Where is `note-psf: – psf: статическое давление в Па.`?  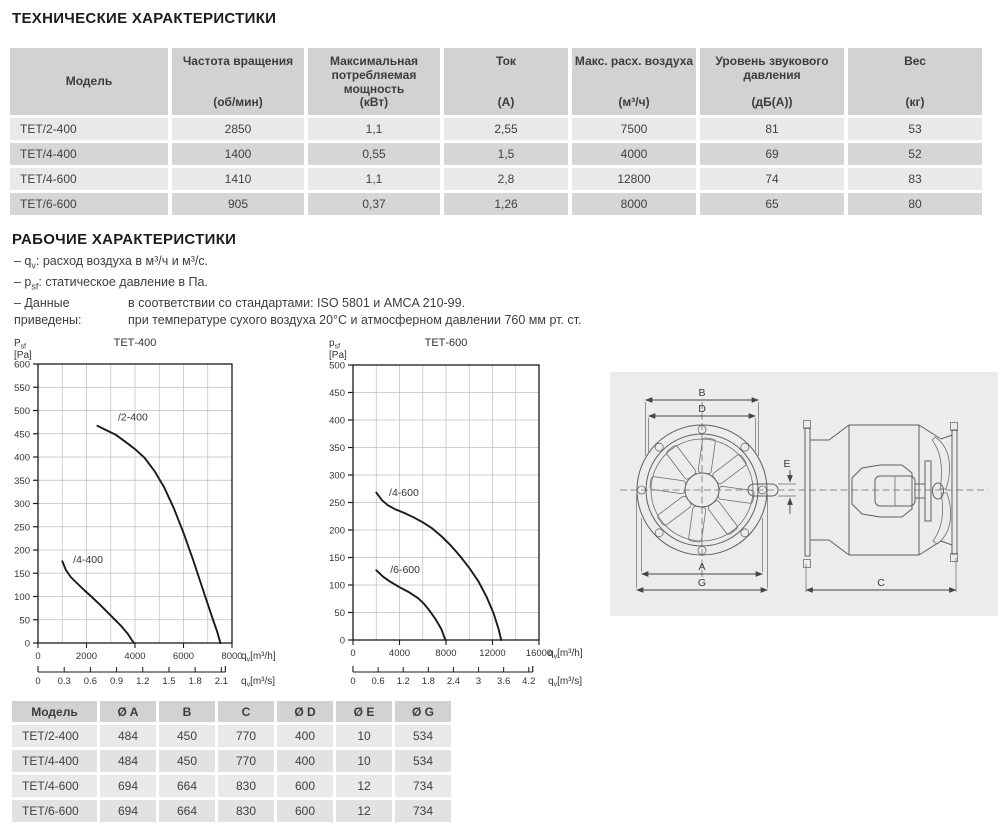
note-psf: – psf: статическое давление в Па. is located at coordinates (111, 283).